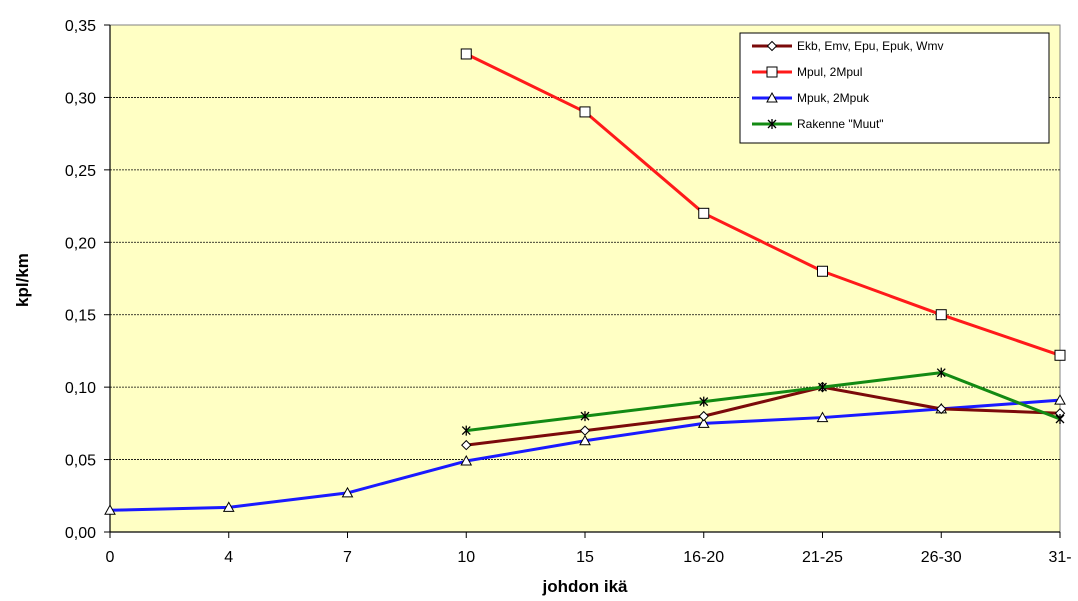  What do you see at coordinates (703, 557) in the screenshot?
I see `x-tick-label: 16-20` at bounding box center [703, 557].